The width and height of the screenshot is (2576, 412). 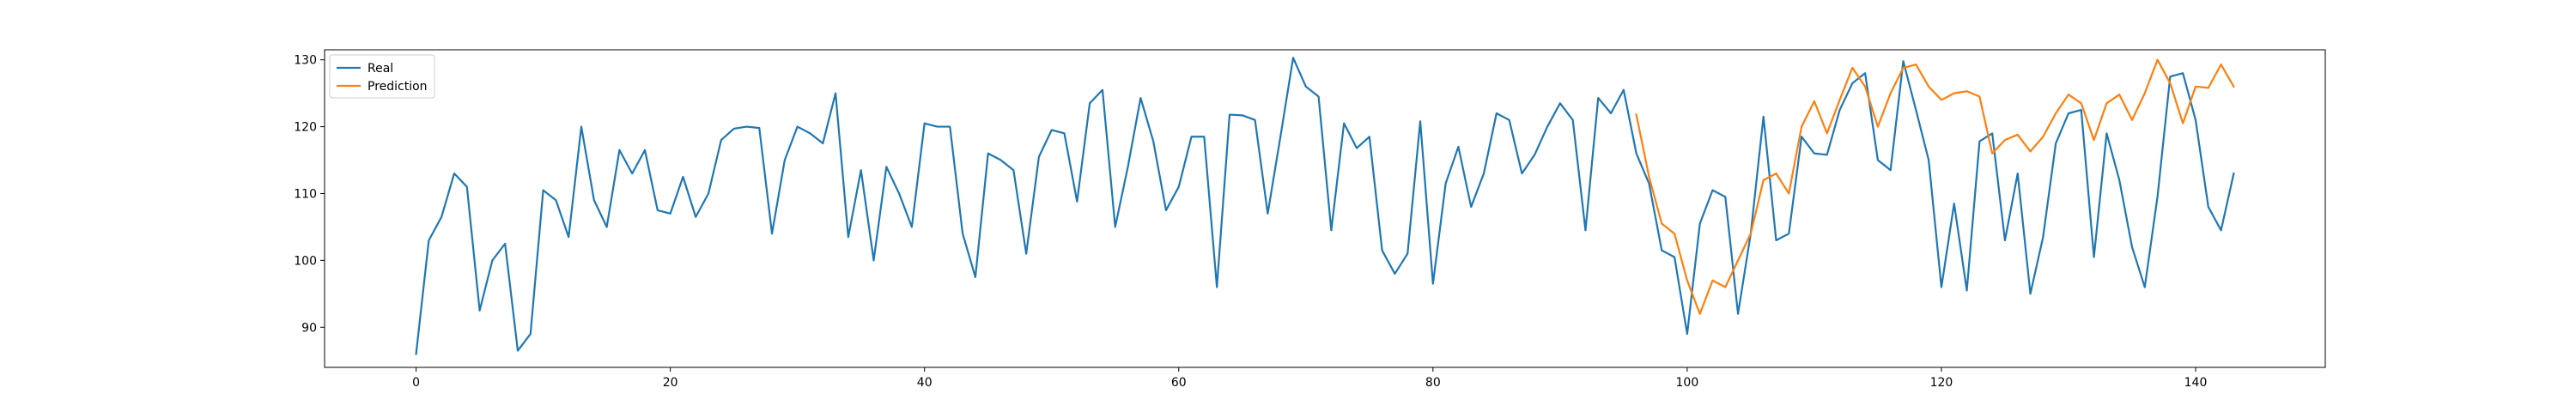 I want to click on x-tick-label: 40, so click(x=925, y=383).